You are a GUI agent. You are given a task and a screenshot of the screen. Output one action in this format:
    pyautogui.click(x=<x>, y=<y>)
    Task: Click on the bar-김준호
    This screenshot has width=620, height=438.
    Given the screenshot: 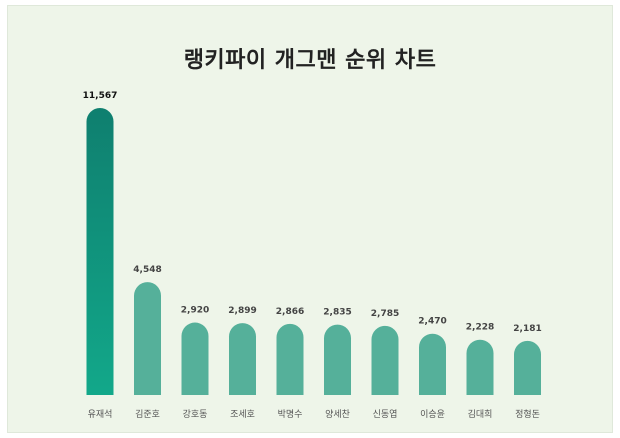 What is the action you would take?
    pyautogui.click(x=147, y=338)
    